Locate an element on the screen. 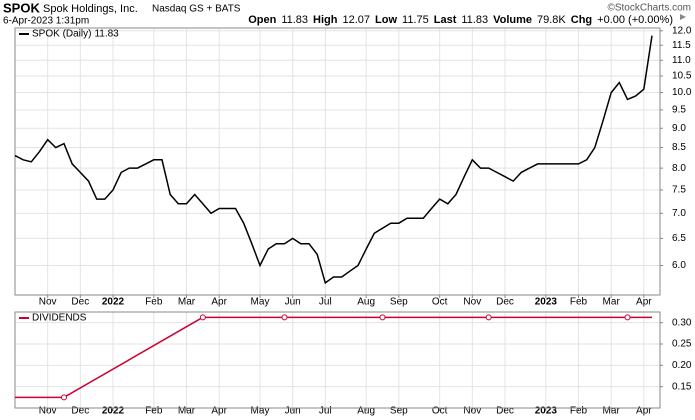  exchange: Nasdaq GS + BATS is located at coordinates (196, 9).